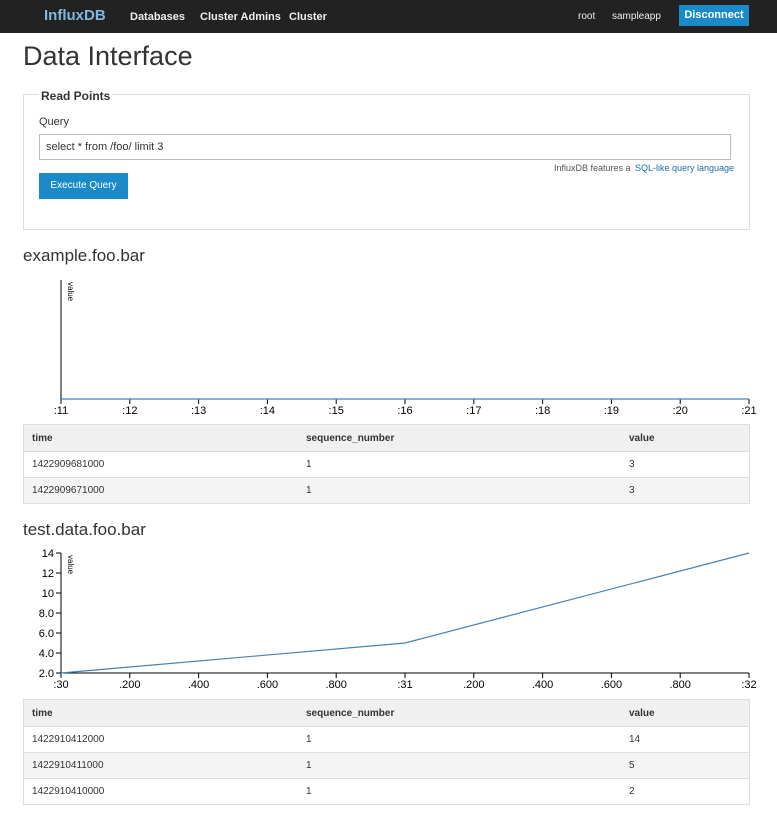 The width and height of the screenshot is (777, 815). What do you see at coordinates (83, 186) in the screenshot?
I see `execute-button: Execute Query` at bounding box center [83, 186].